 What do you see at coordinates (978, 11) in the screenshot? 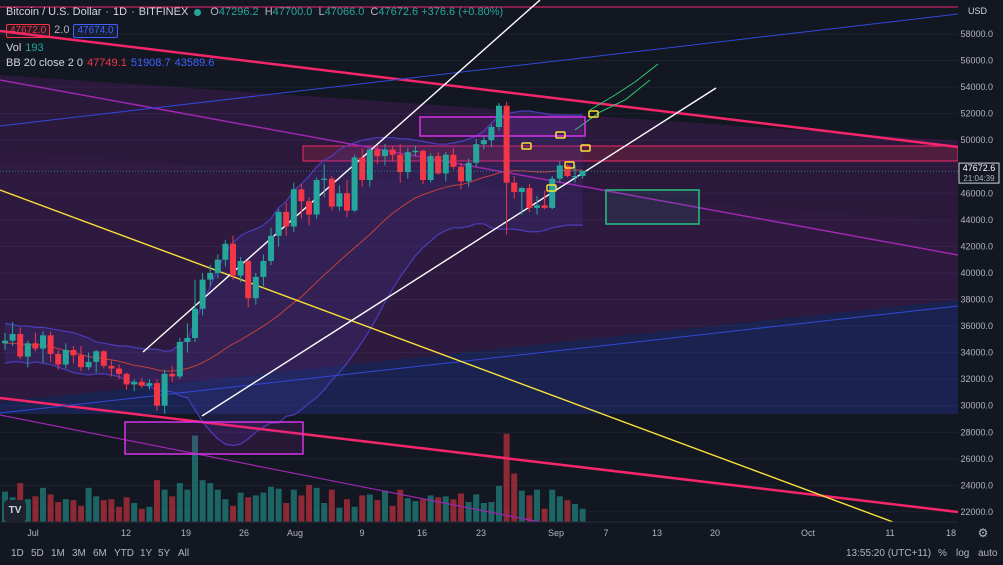
I see `currency-label: USD` at bounding box center [978, 11].